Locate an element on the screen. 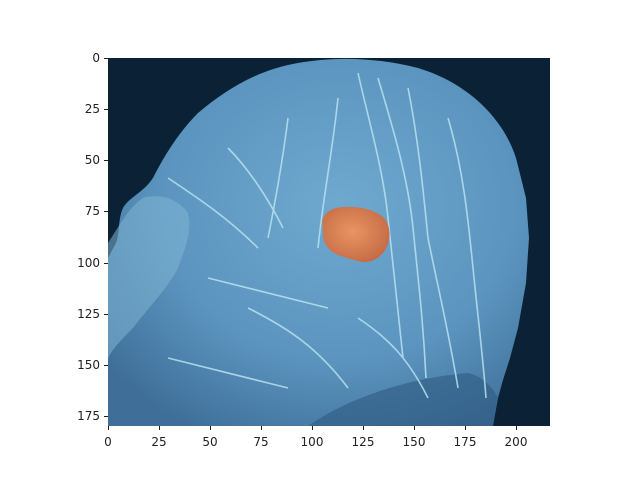 The image size is (640, 480). ytick-label-100: 100 is located at coordinates (88, 263).